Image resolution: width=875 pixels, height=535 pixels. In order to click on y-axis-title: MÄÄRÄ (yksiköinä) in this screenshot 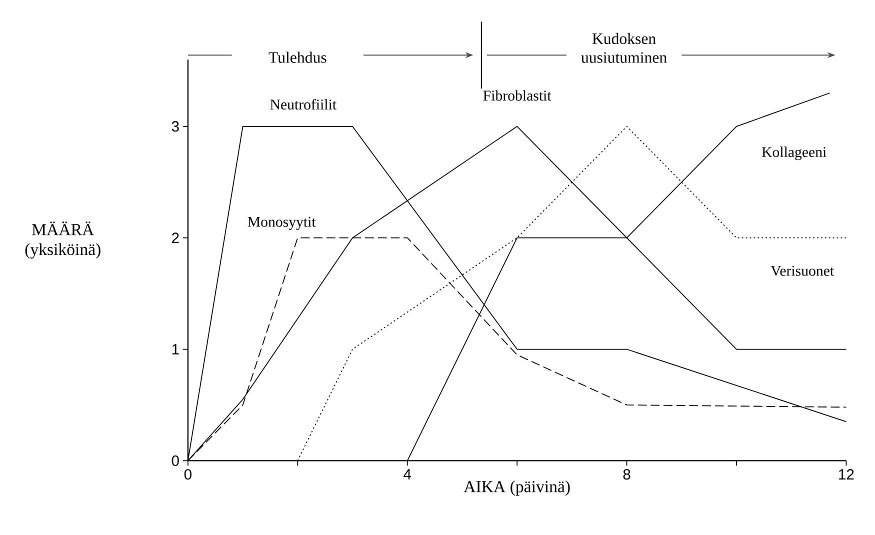, I will do `click(62, 240)`.